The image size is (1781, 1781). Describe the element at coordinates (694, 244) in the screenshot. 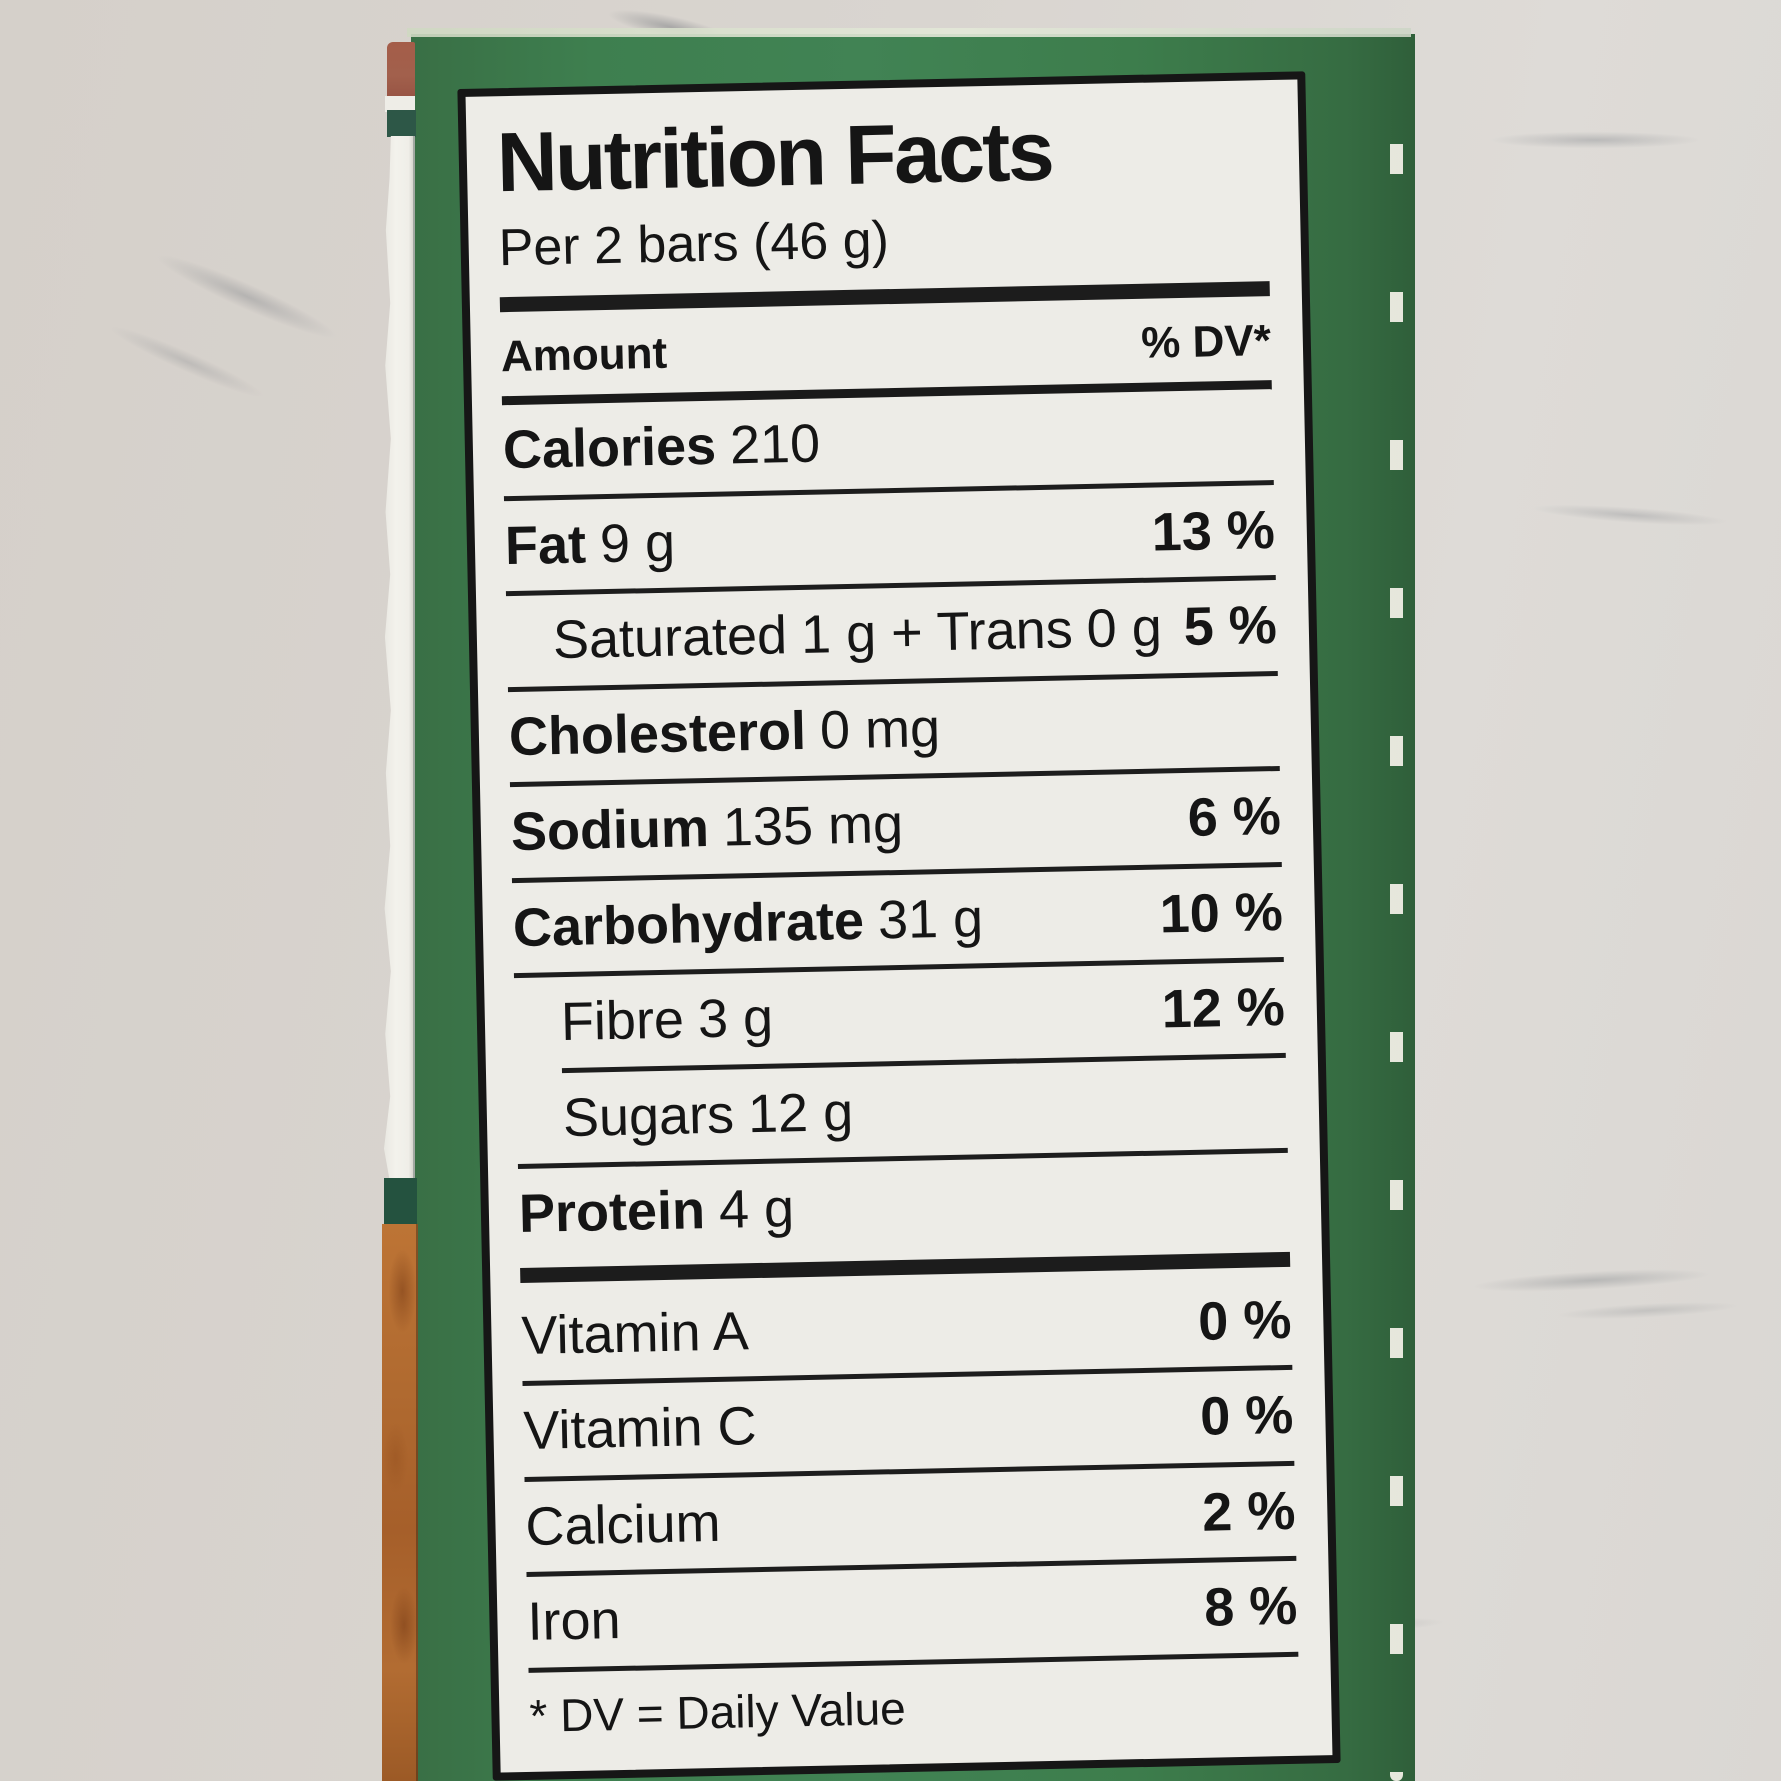

I see `serving-size: Per 2 bars (46 g)` at that location.